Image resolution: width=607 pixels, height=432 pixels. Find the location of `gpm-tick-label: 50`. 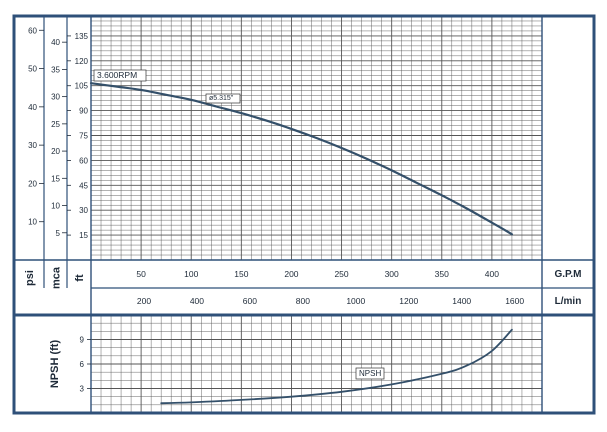

gpm-tick-label: 50 is located at coordinates (141, 274).